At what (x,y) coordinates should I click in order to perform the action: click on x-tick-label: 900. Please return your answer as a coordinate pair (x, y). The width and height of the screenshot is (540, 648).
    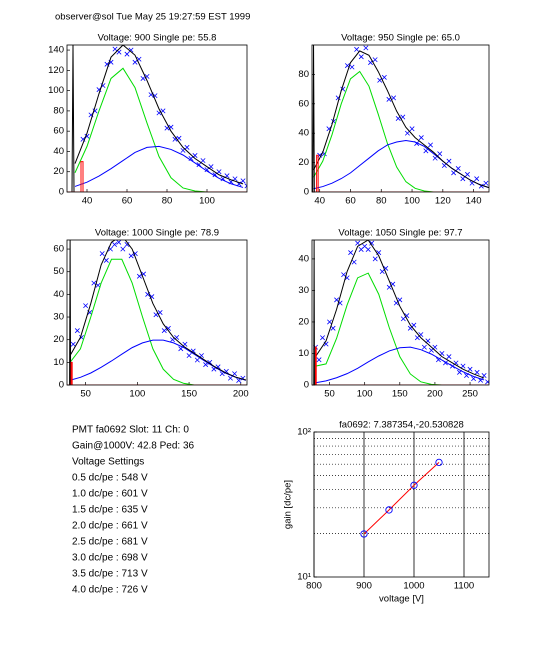
    Looking at the image, I should click on (364, 586).